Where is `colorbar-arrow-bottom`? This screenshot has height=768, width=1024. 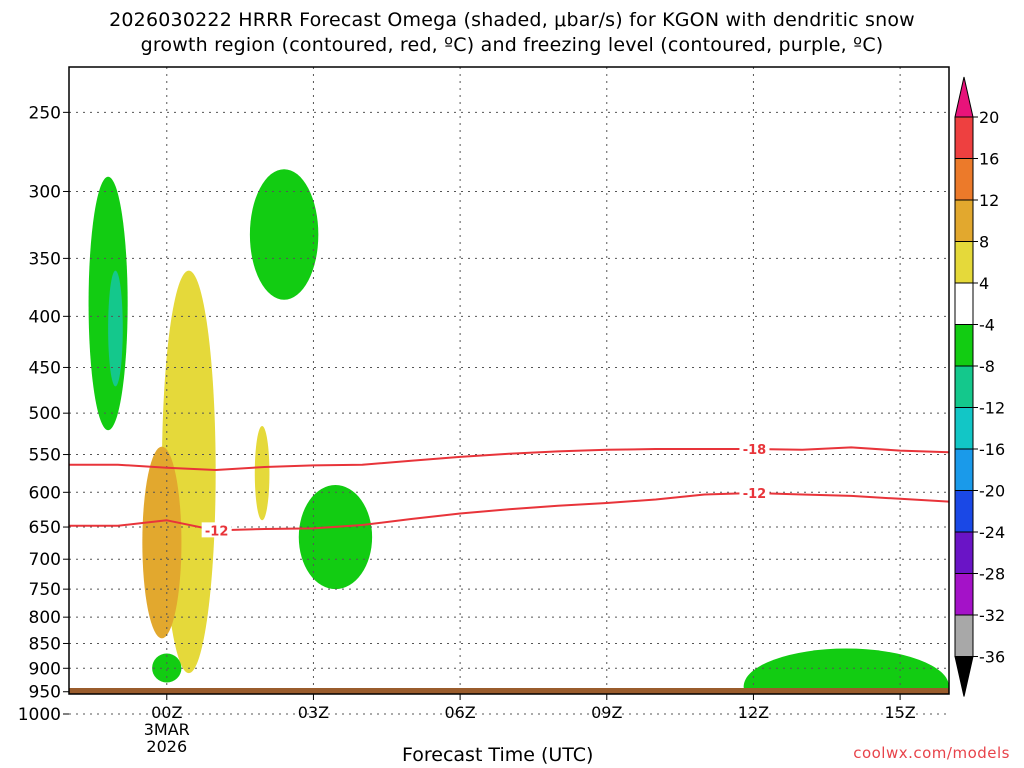
colorbar-arrow-bottom is located at coordinates (964, 676).